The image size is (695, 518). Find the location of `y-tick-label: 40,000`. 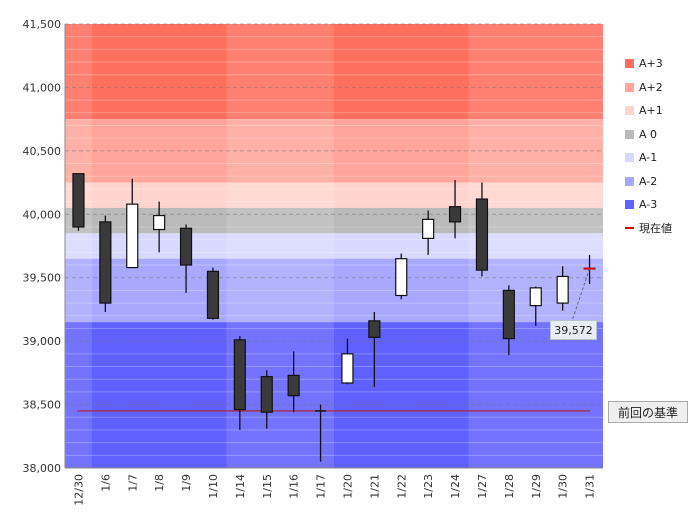

y-tick-label: 40,000 is located at coordinates (42, 214).